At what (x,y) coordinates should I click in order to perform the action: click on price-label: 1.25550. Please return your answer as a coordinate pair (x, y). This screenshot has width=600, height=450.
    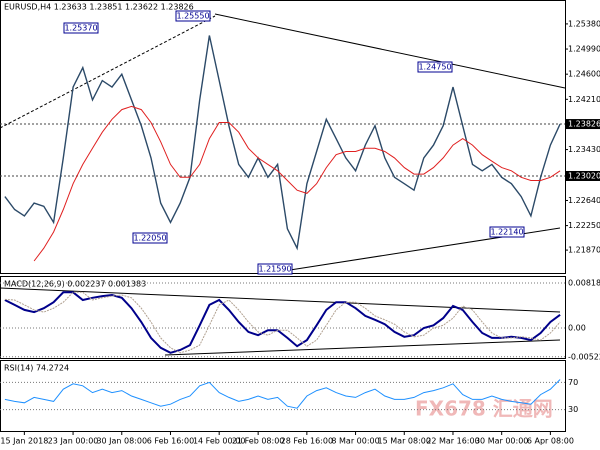
    Looking at the image, I should click on (192, 16).